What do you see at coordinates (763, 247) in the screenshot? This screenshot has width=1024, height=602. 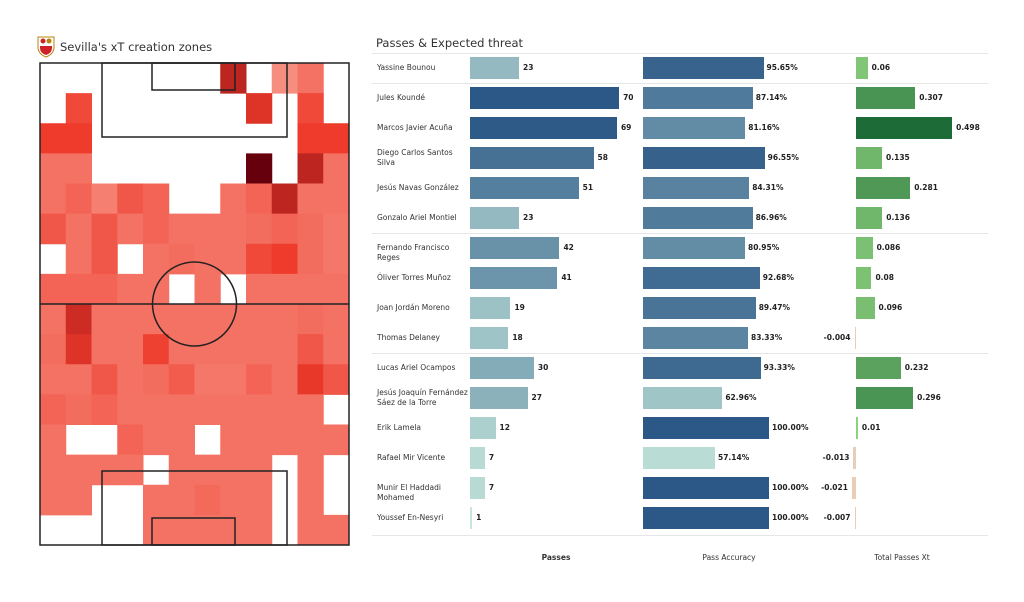 I see `pass-accuracy-value: 80.95%` at bounding box center [763, 247].